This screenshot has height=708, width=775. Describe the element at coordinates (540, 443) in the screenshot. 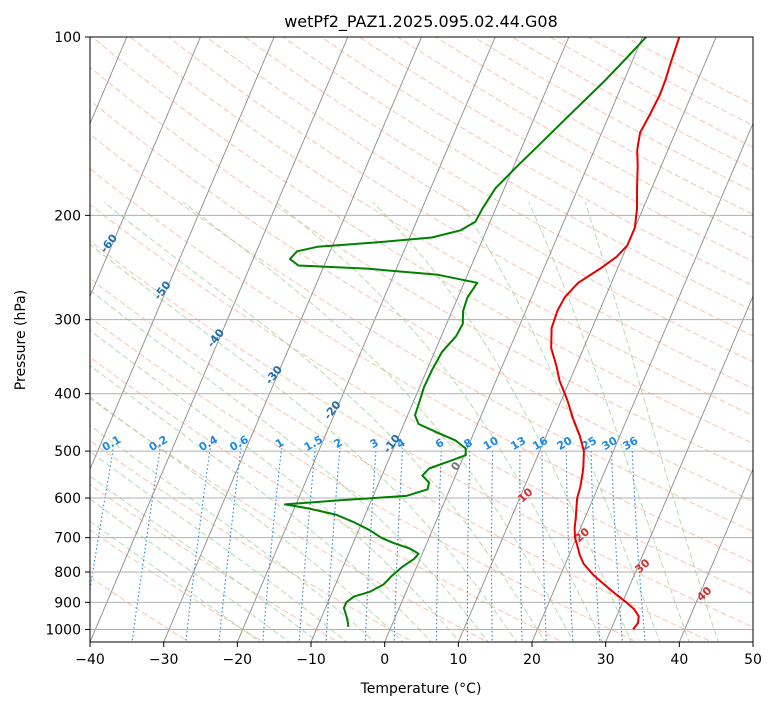

I see `mixing-ratio-label: 16` at that location.